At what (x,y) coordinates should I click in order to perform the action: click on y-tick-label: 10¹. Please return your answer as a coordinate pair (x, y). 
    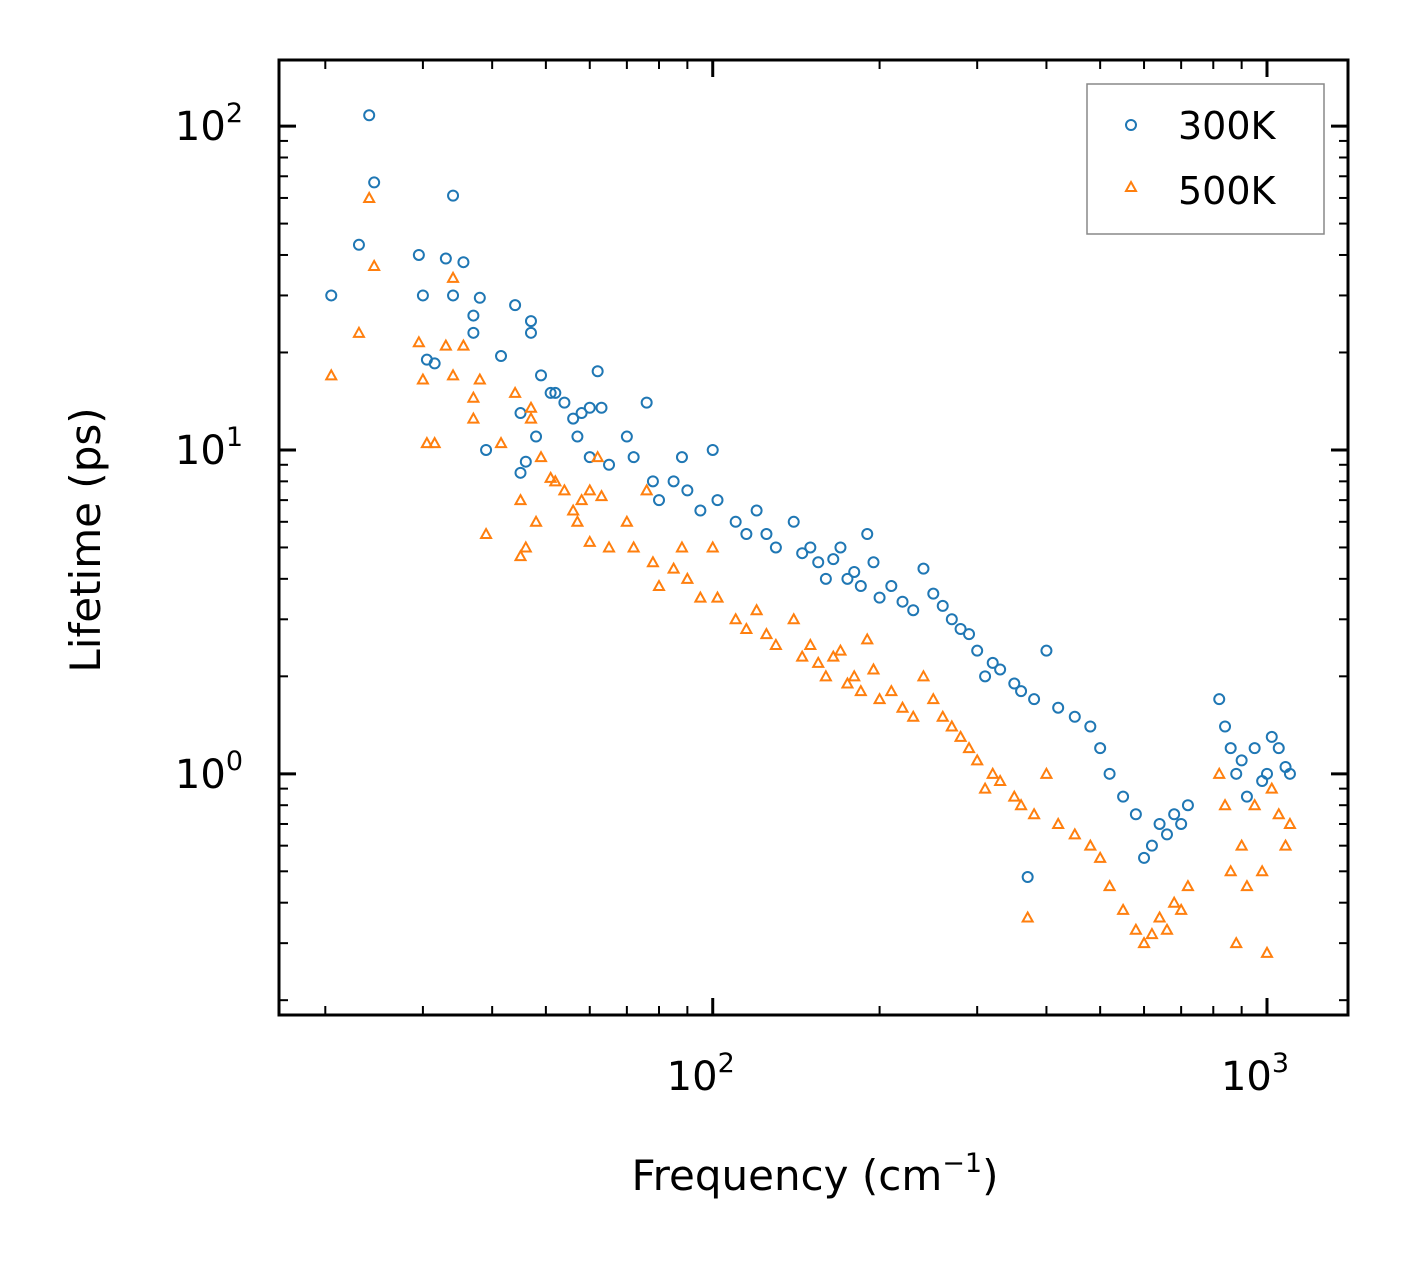
    Looking at the image, I should click on (209, 448).